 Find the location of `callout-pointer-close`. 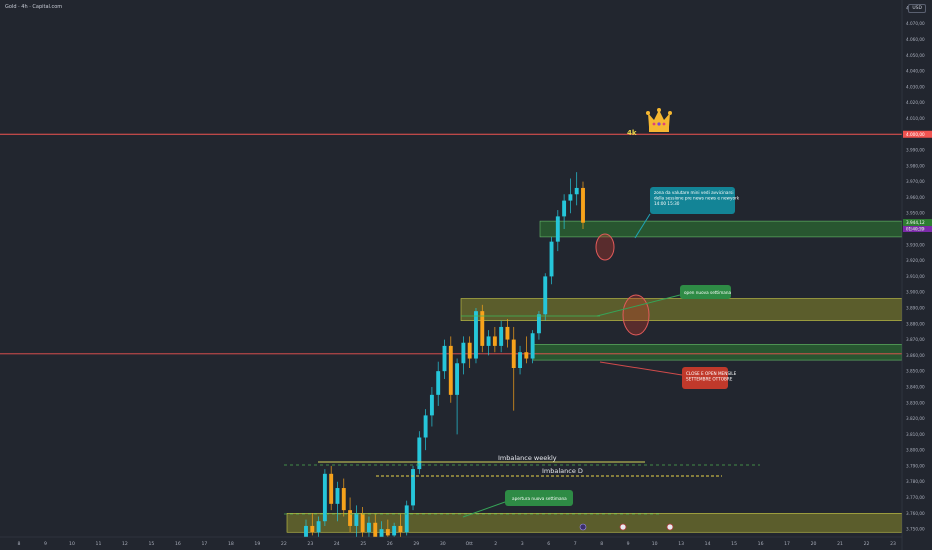

callout-pointer-close is located at coordinates (641, 368).